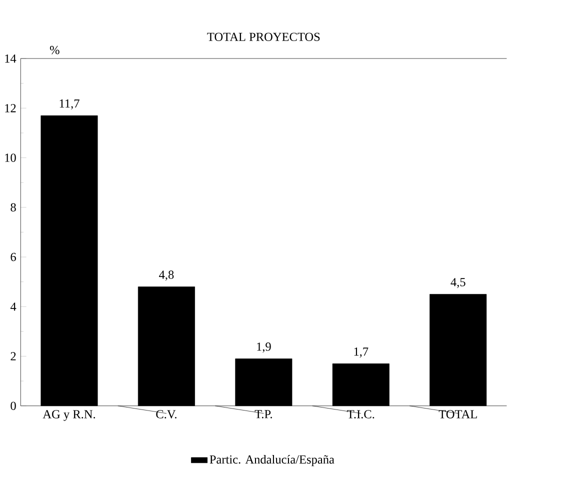  What do you see at coordinates (264, 347) in the screenshot?
I see `data-label: 1,9` at bounding box center [264, 347].